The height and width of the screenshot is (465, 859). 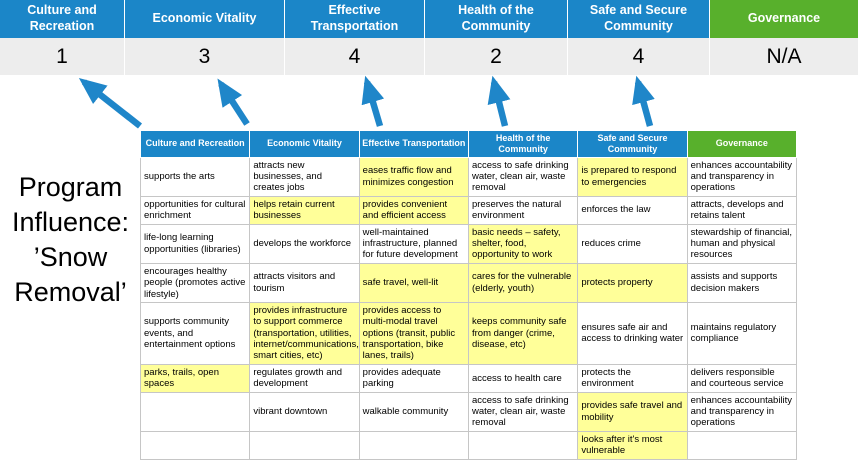 What do you see at coordinates (70, 240) in the screenshot?
I see `program-influence-label: Program Influence: ’Snow Removal’` at bounding box center [70, 240].